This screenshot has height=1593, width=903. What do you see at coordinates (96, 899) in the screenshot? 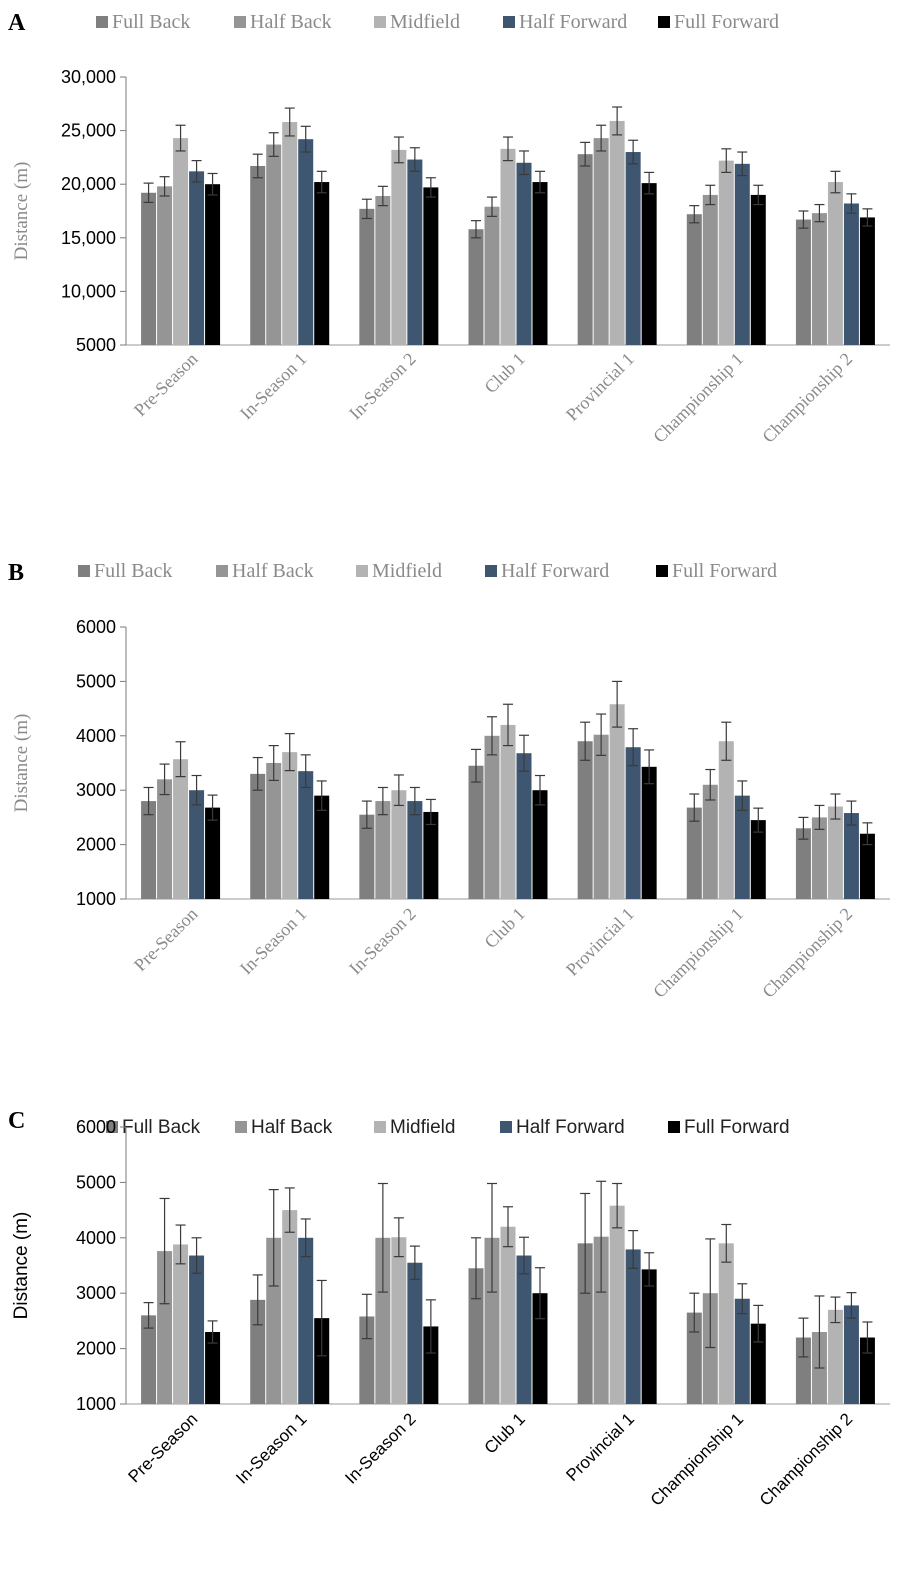
I see `y-tick-label: 1000` at bounding box center [96, 899].